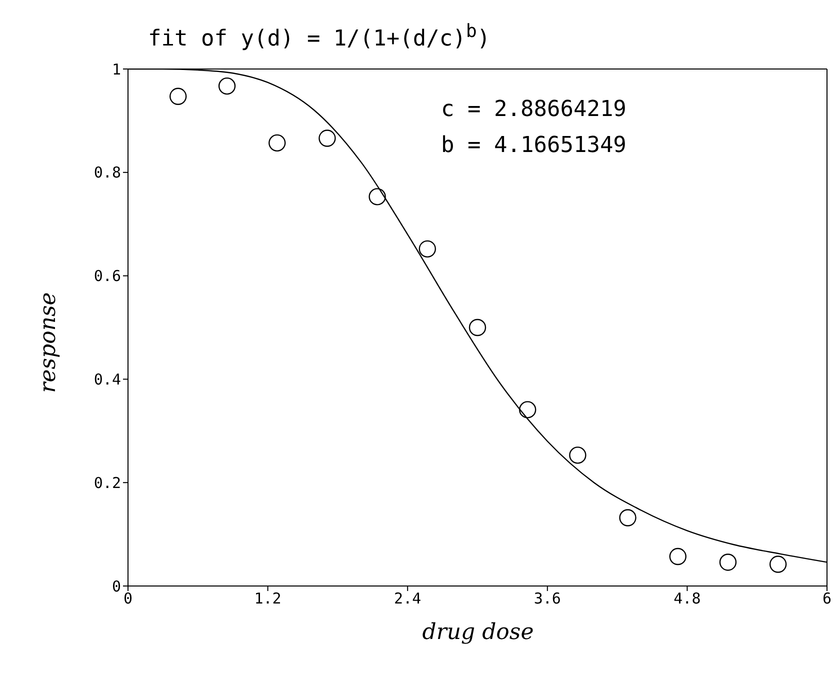  I want to click on x-tick-label: 2.4, so click(408, 599).